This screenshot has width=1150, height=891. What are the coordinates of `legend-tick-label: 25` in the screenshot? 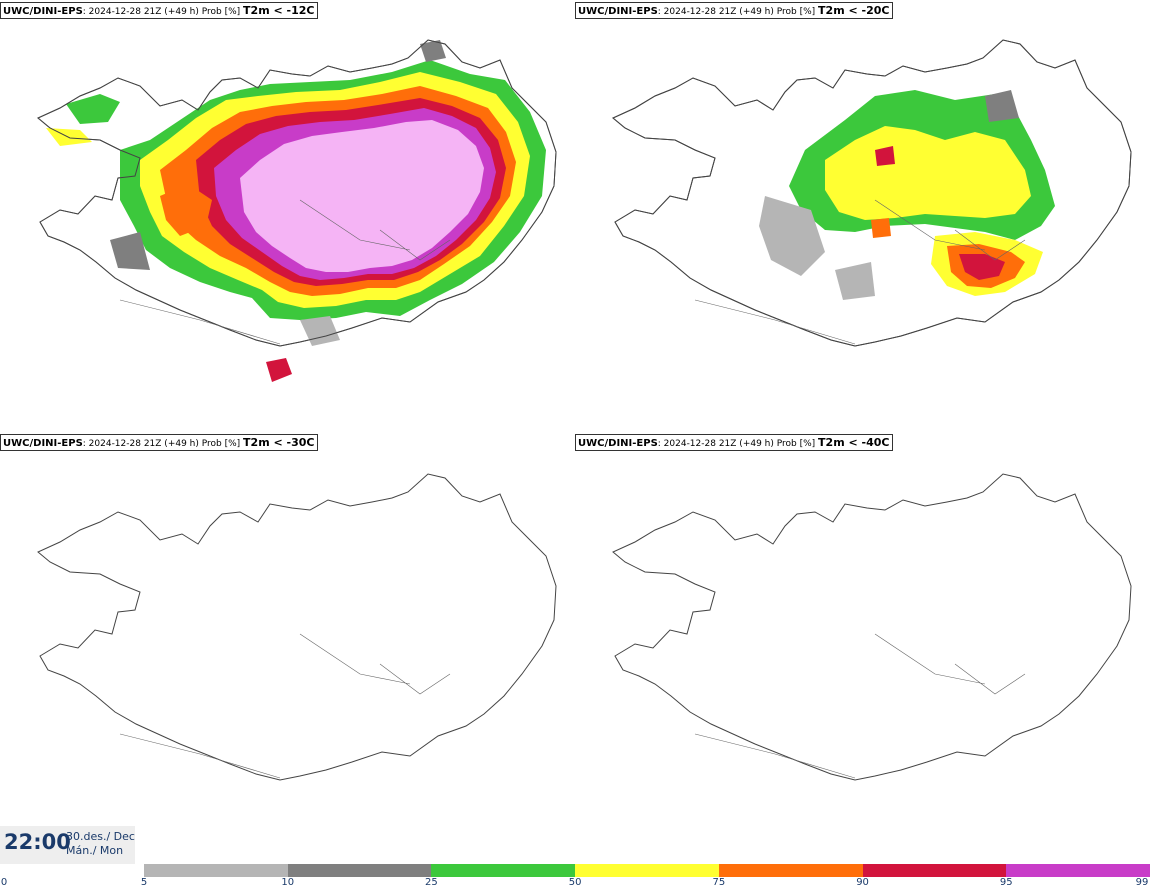 It's located at (431, 882).